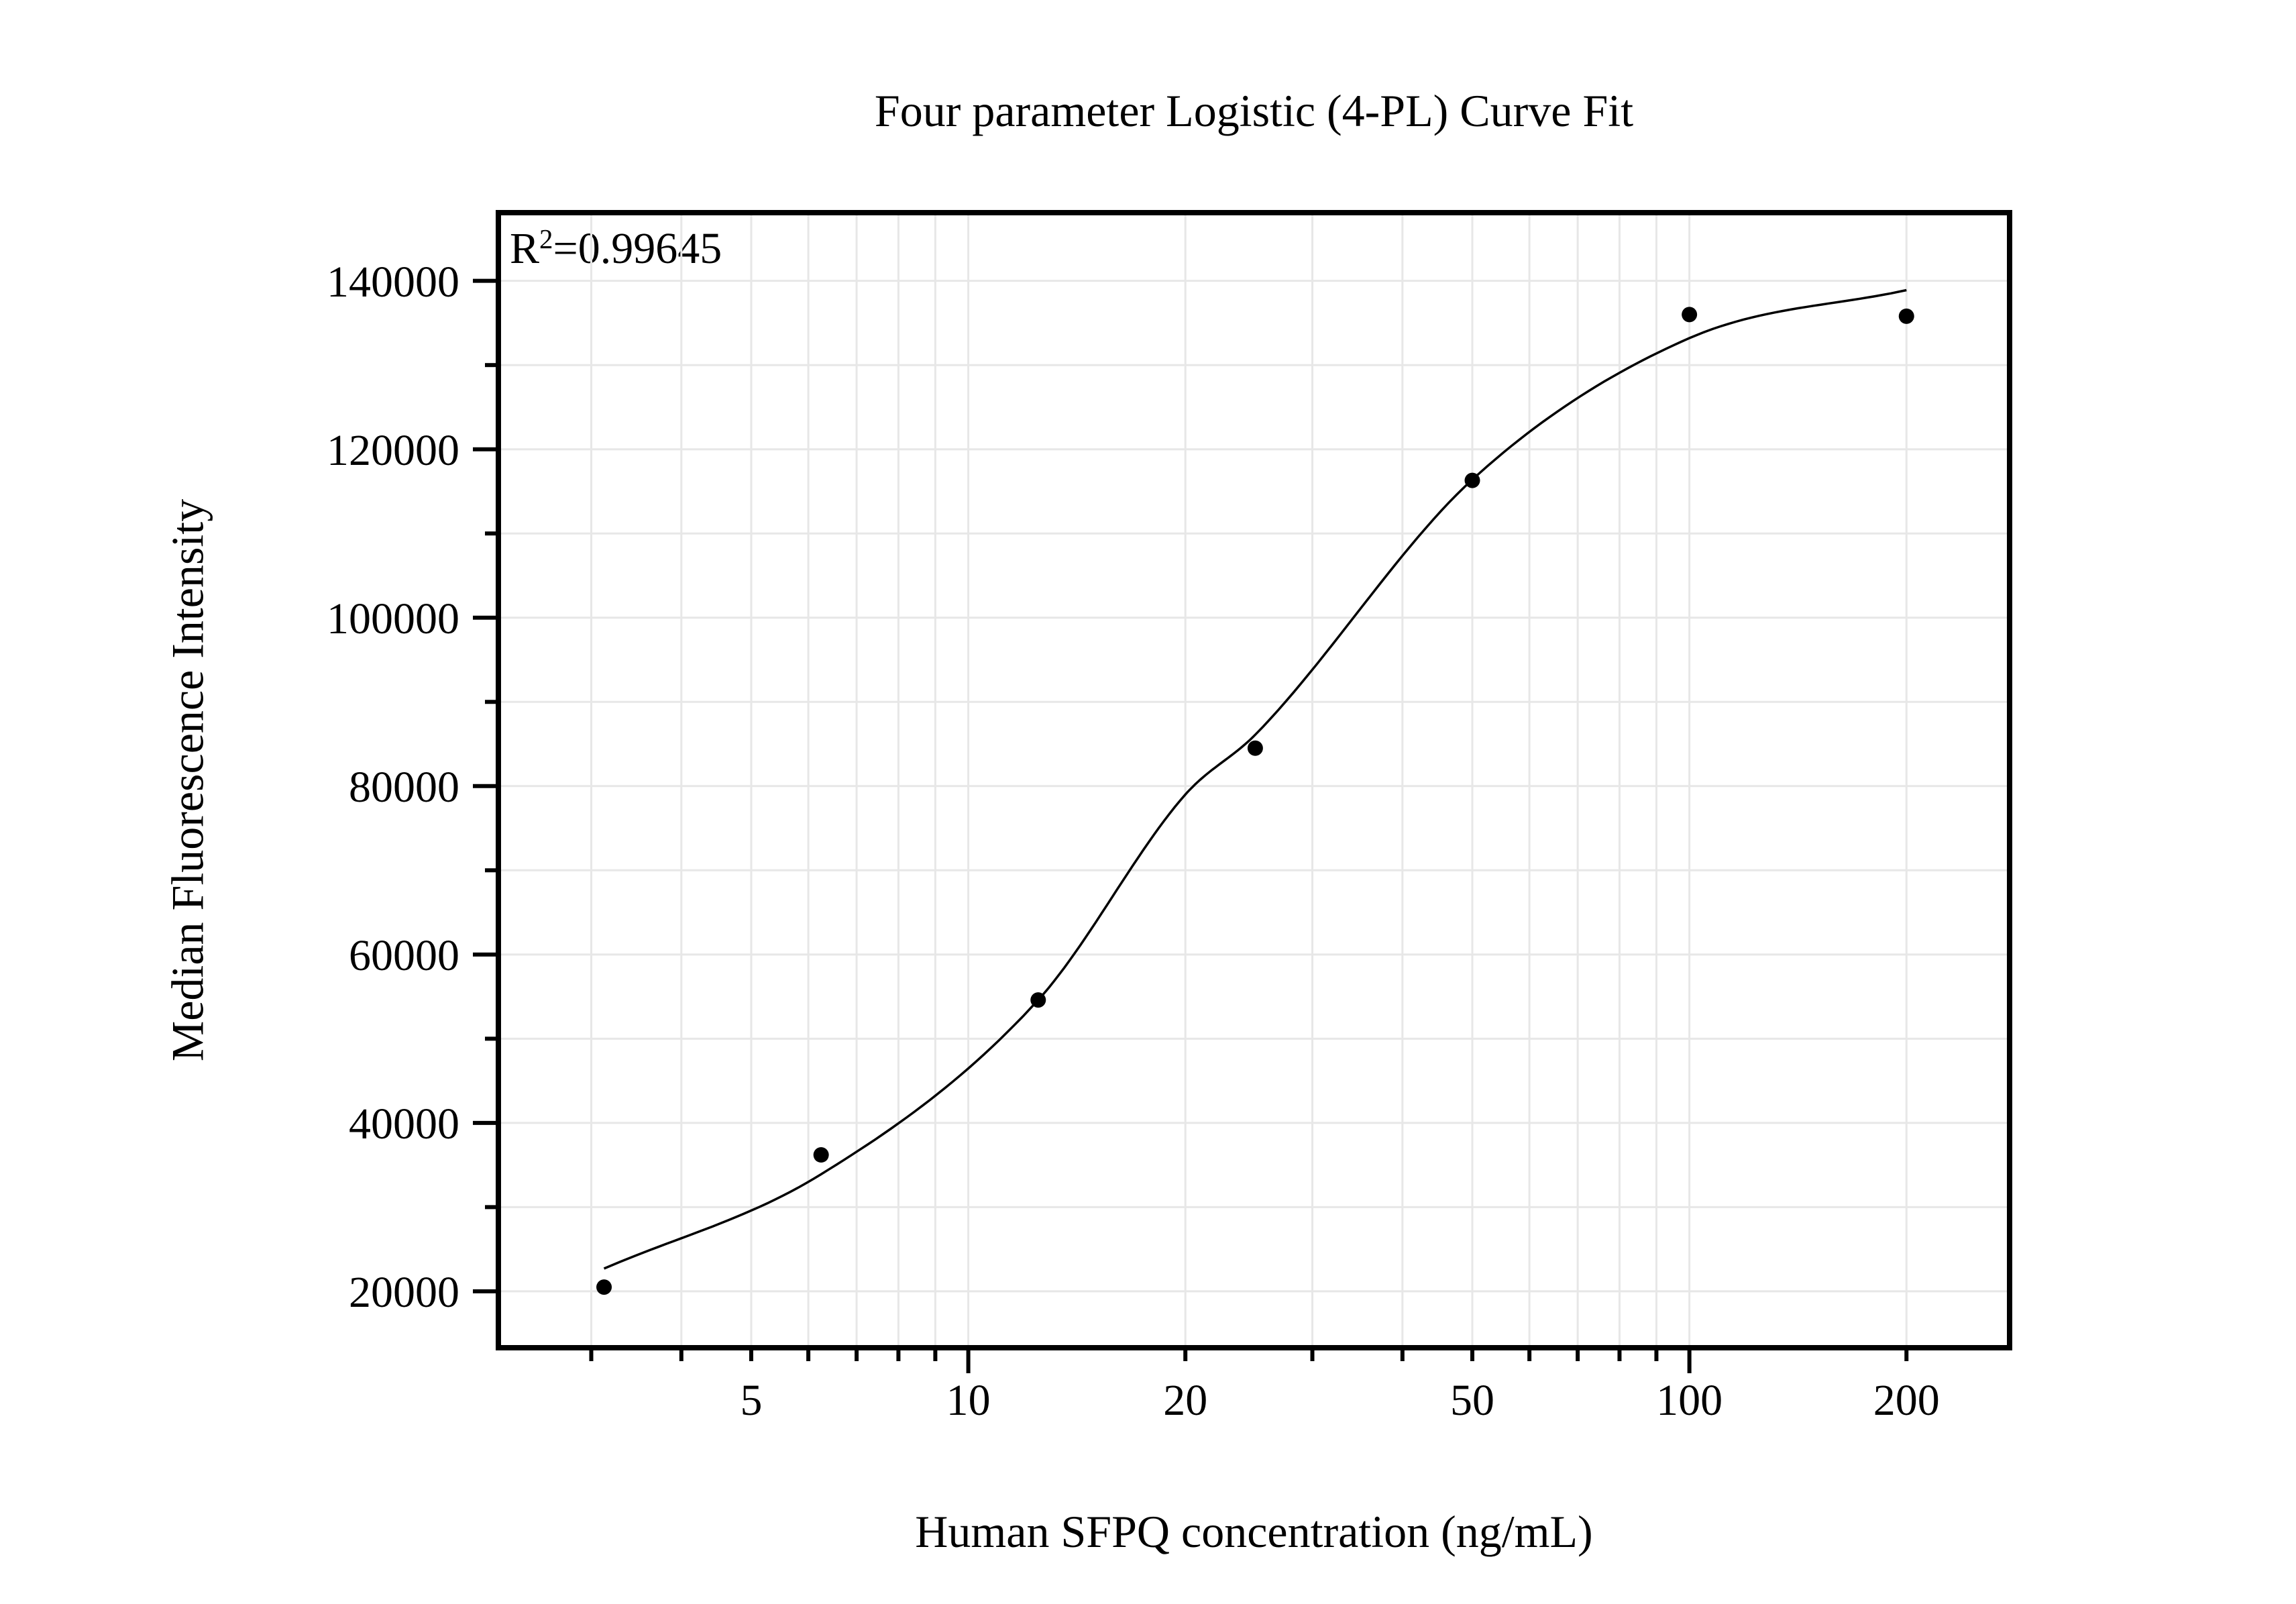  Describe the element at coordinates (1254, 110) in the screenshot. I see `chart-title: Four parameter Logistic (4-PL) Curve Fit` at that location.